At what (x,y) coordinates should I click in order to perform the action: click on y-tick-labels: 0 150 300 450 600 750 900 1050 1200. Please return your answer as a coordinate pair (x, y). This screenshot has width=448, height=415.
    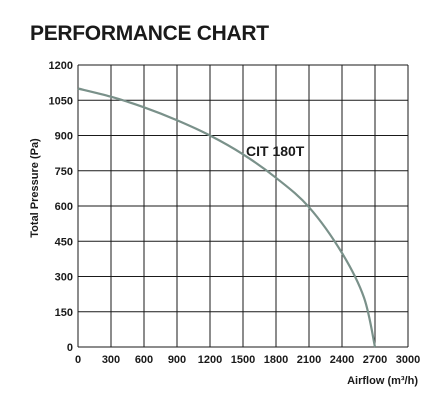
    Looking at the image, I should click on (61, 207).